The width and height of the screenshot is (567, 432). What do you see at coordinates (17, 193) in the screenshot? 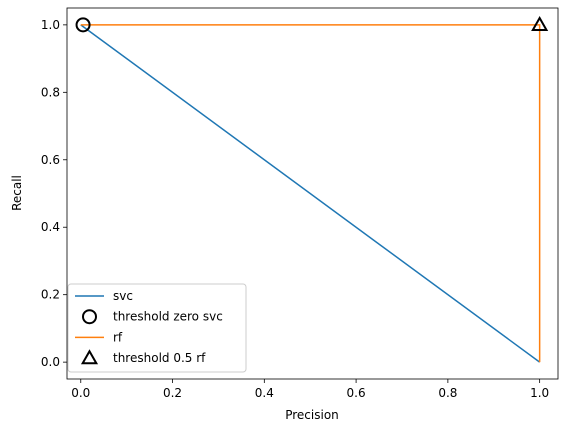
I see `y-axis-label: Recall` at bounding box center [17, 193].